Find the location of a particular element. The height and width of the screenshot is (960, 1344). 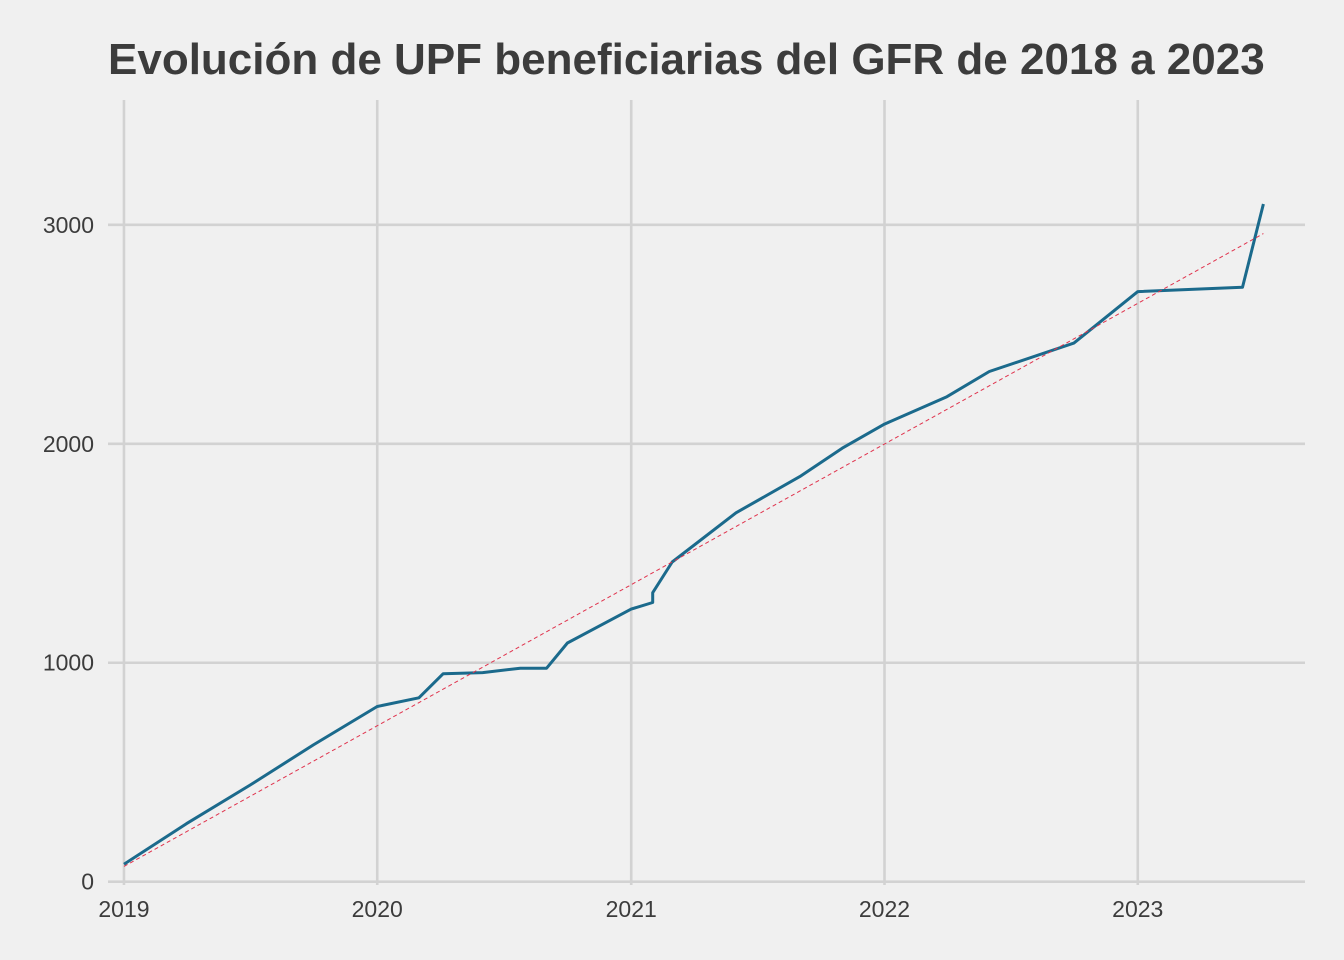

x-tick-label: 2023 is located at coordinates (1137, 909).